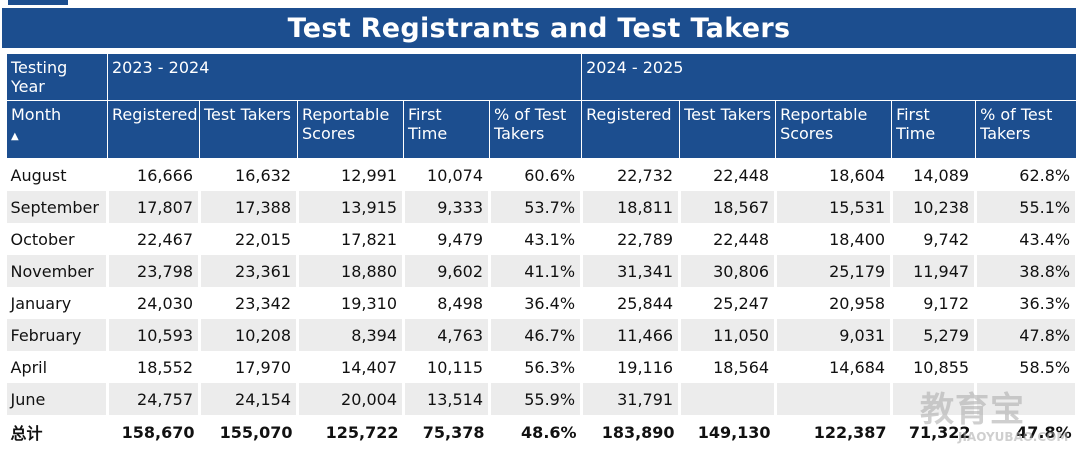 This screenshot has width=1080, height=461. What do you see at coordinates (631, 303) in the screenshot?
I see `value-cell: 25,844` at bounding box center [631, 303].